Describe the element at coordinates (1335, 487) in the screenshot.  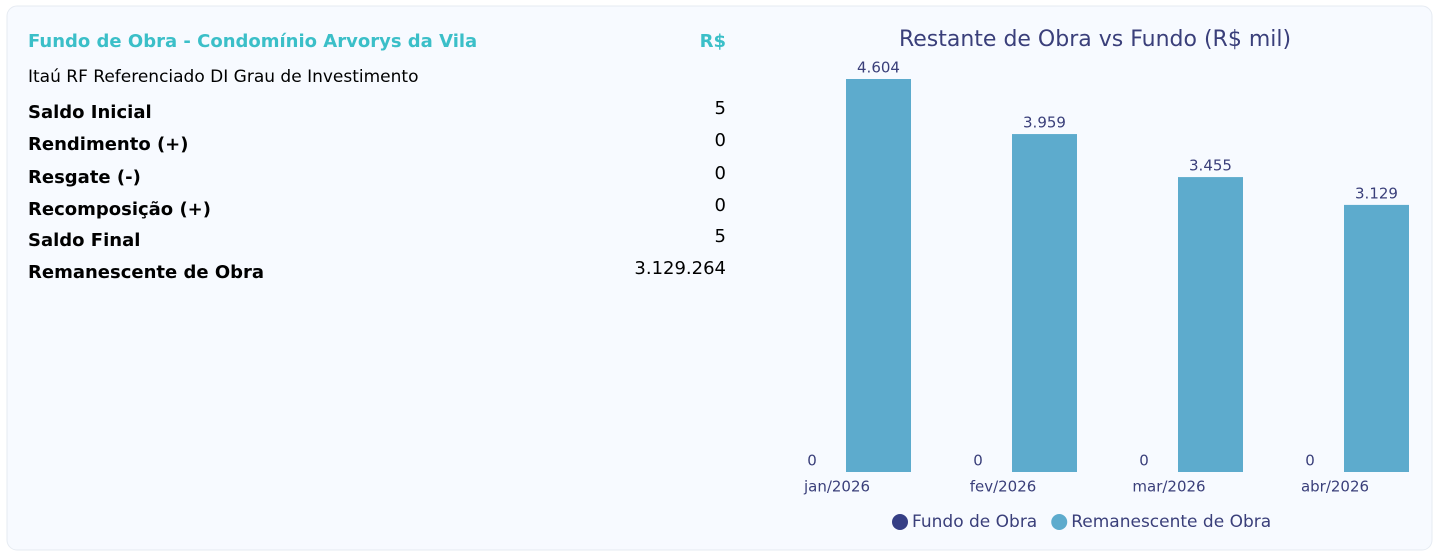
I see `x-tick-label: abr/2026` at that location.